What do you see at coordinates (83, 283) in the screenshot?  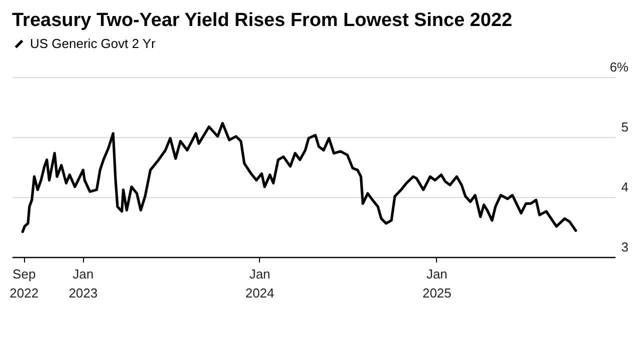 I see `x-tick-label: Jan 2023` at bounding box center [83, 283].